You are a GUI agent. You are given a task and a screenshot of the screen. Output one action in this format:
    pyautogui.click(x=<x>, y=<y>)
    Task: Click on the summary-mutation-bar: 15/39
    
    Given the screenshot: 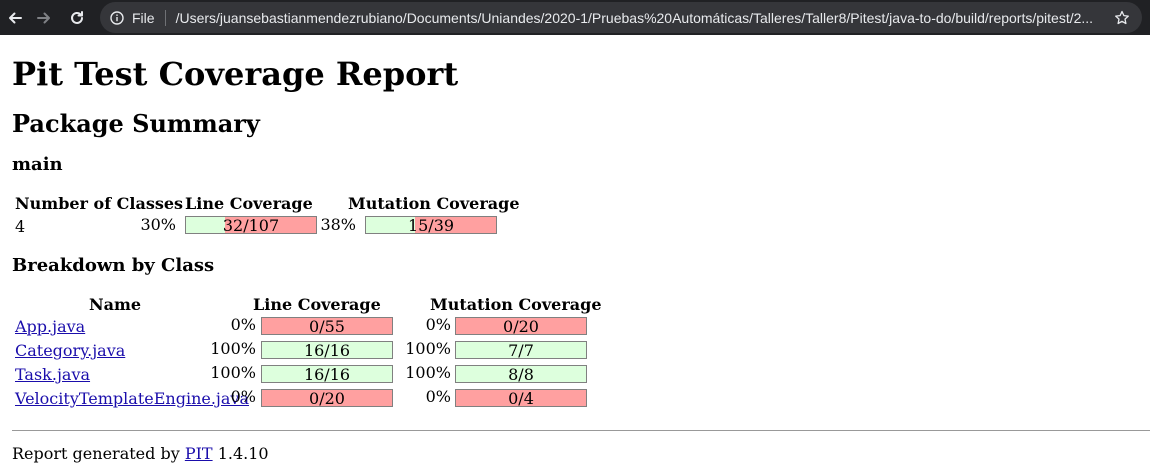 What is the action you would take?
    pyautogui.click(x=431, y=225)
    